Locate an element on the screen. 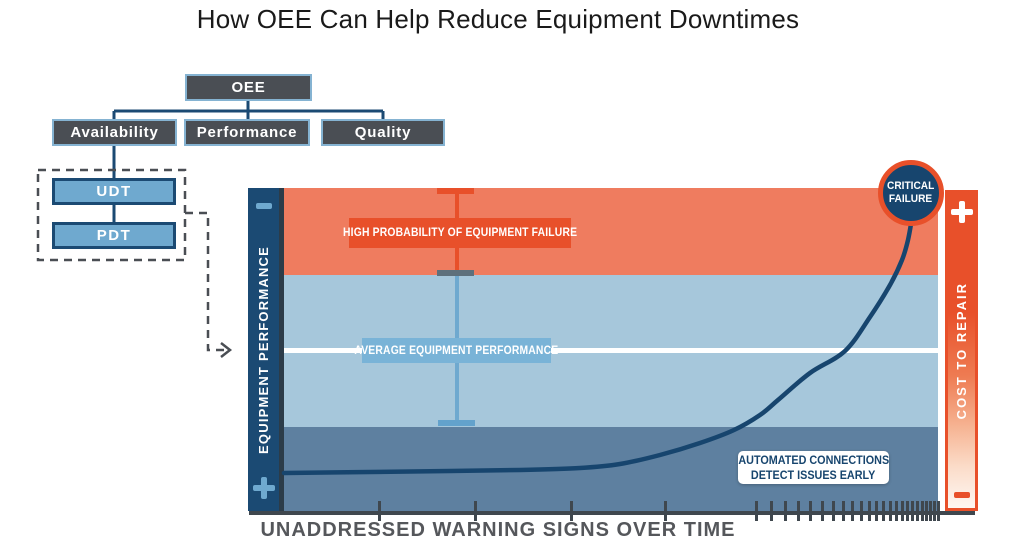 The image size is (1024, 545). critical-badge-line1: CRITICAL is located at coordinates (911, 186).